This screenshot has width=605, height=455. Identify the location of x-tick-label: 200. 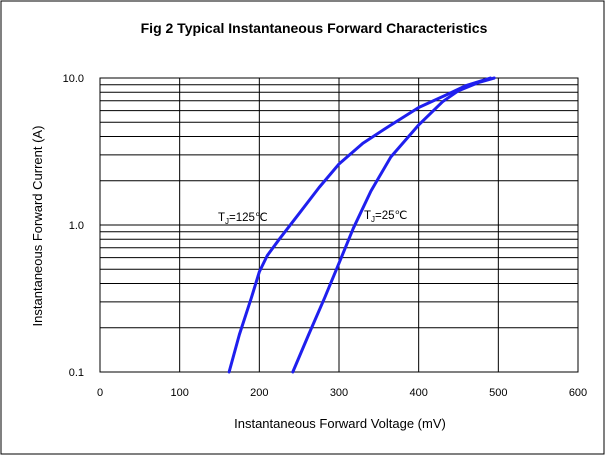
(259, 393).